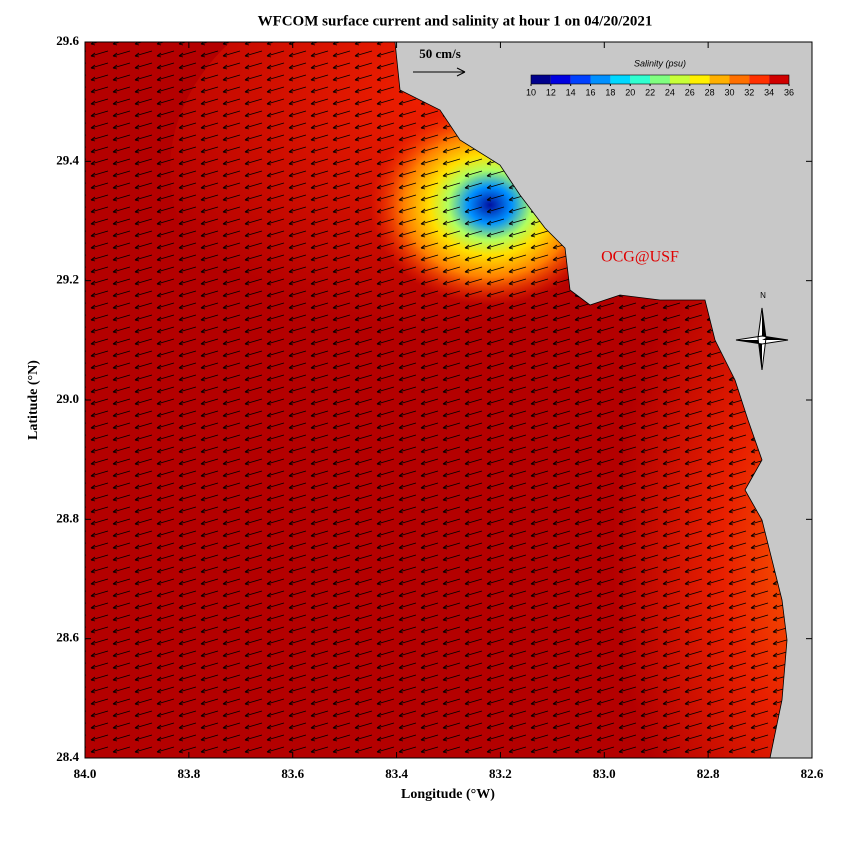 This screenshot has width=857, height=847. I want to click on x-tick-label: 83.4, so click(396, 773).